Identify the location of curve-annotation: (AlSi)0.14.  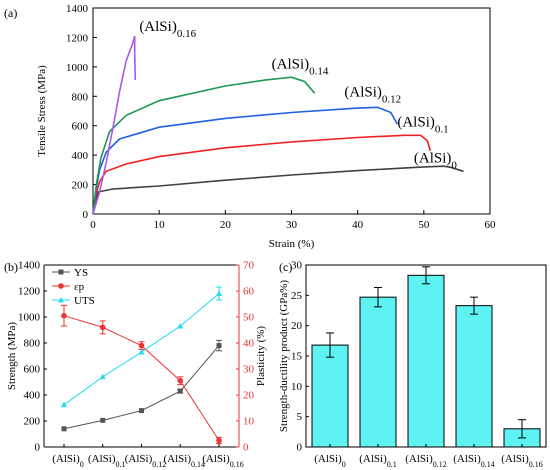
(300, 66).